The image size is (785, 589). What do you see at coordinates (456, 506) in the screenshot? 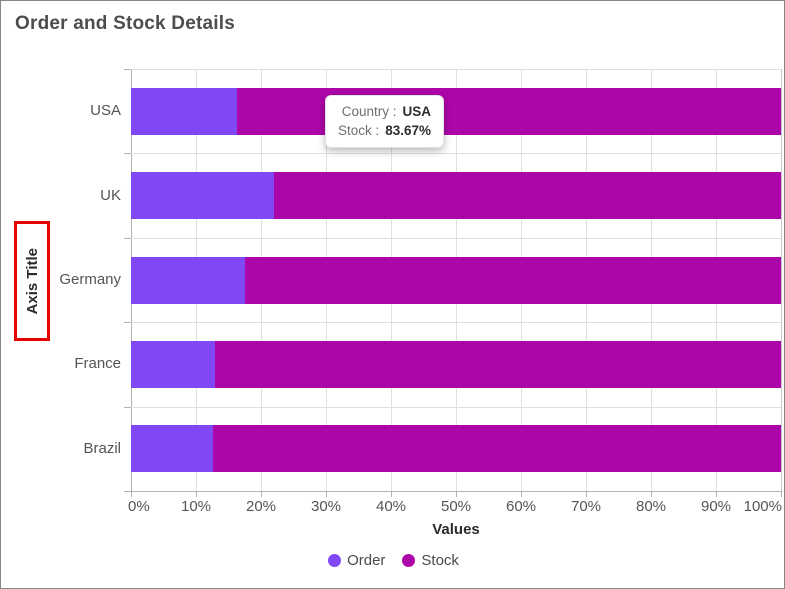
I see `x-tick-label-50%: 50%` at bounding box center [456, 506].